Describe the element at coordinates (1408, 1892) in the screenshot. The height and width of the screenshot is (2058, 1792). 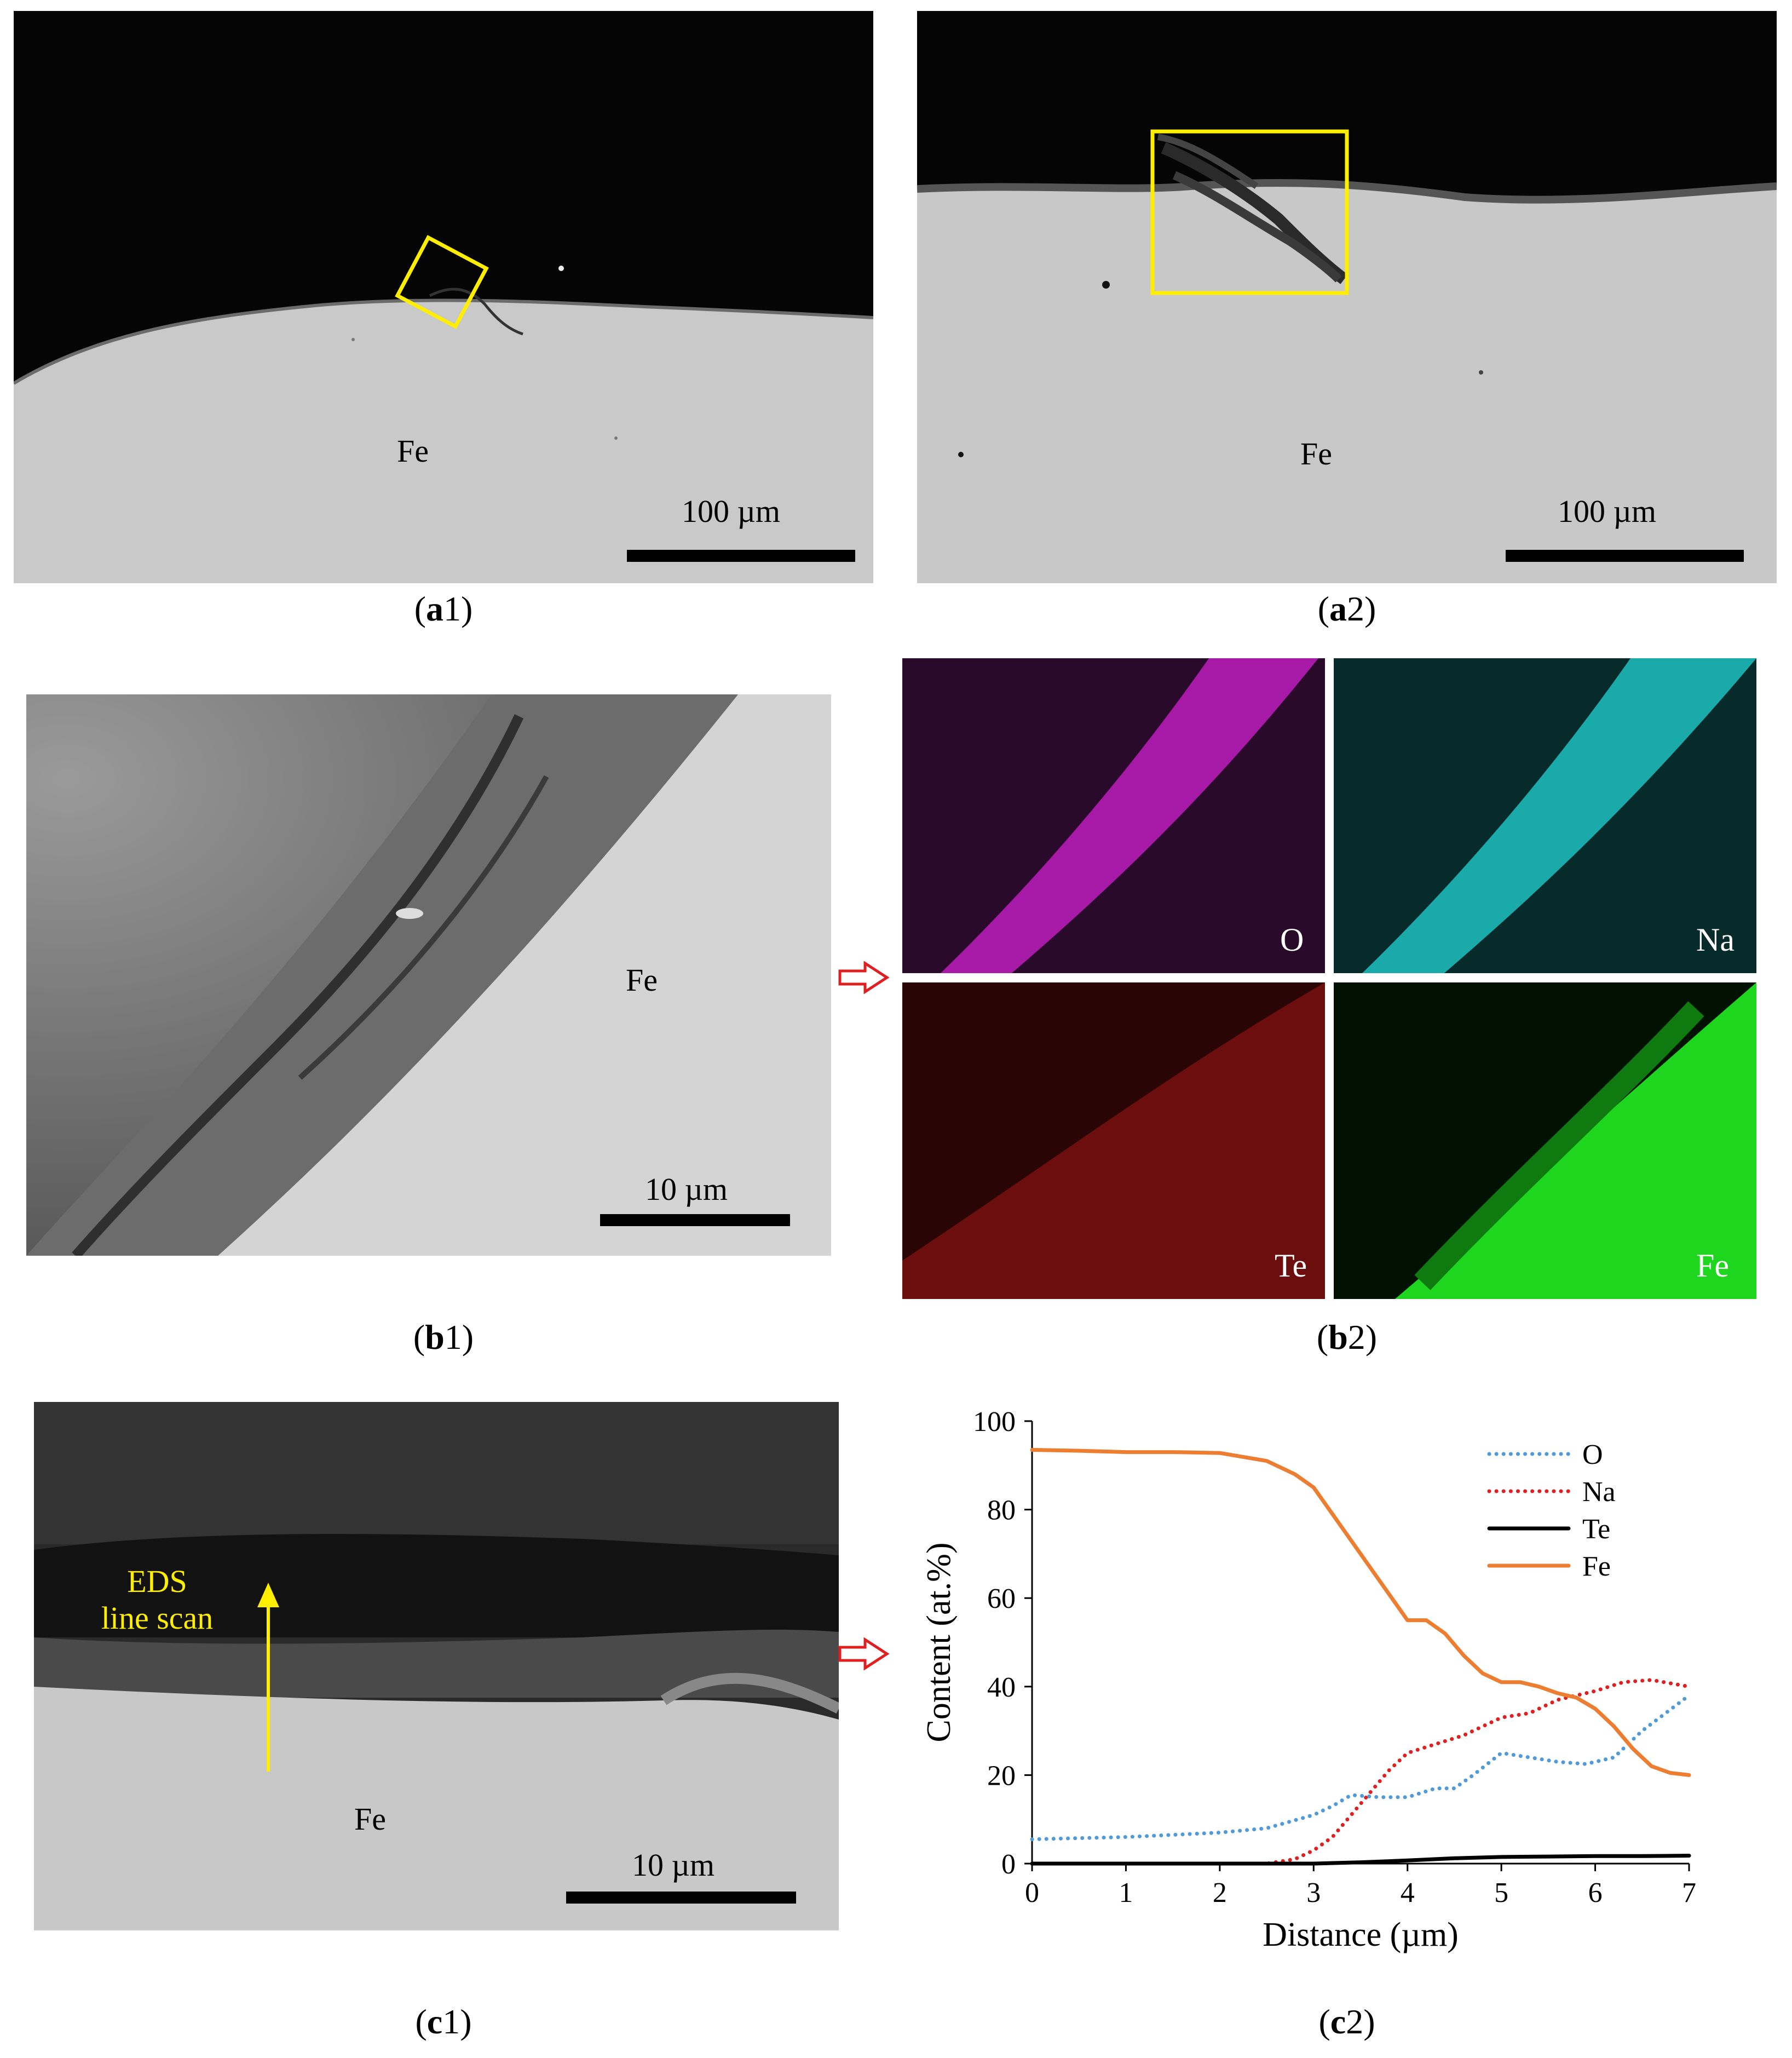
I see `x-tick-label: 4` at that location.